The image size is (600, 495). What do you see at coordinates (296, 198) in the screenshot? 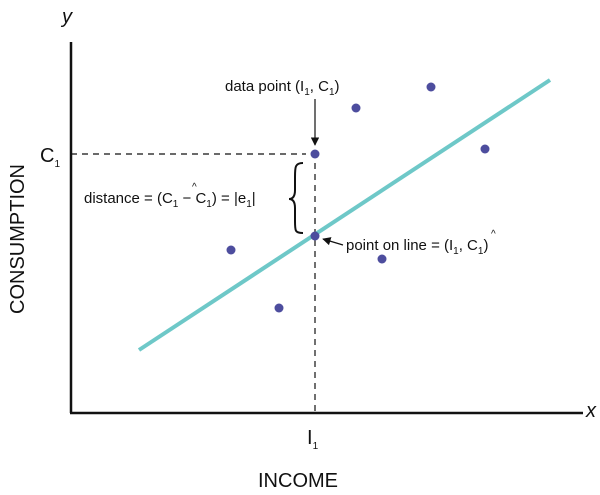
I see `distance-brace` at bounding box center [296, 198].